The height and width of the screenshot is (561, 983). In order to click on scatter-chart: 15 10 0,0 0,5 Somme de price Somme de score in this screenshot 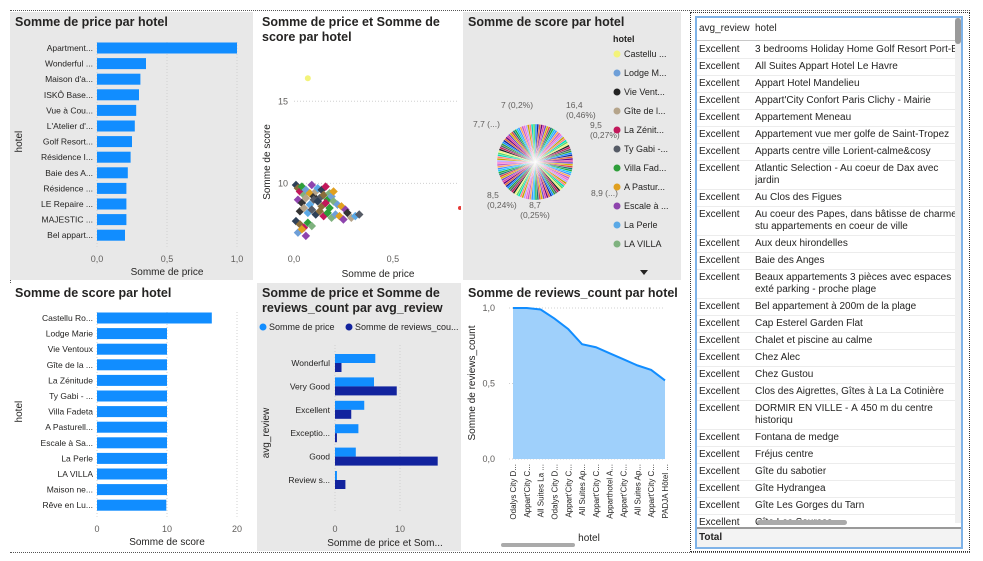, I will do `click(361, 177)`.